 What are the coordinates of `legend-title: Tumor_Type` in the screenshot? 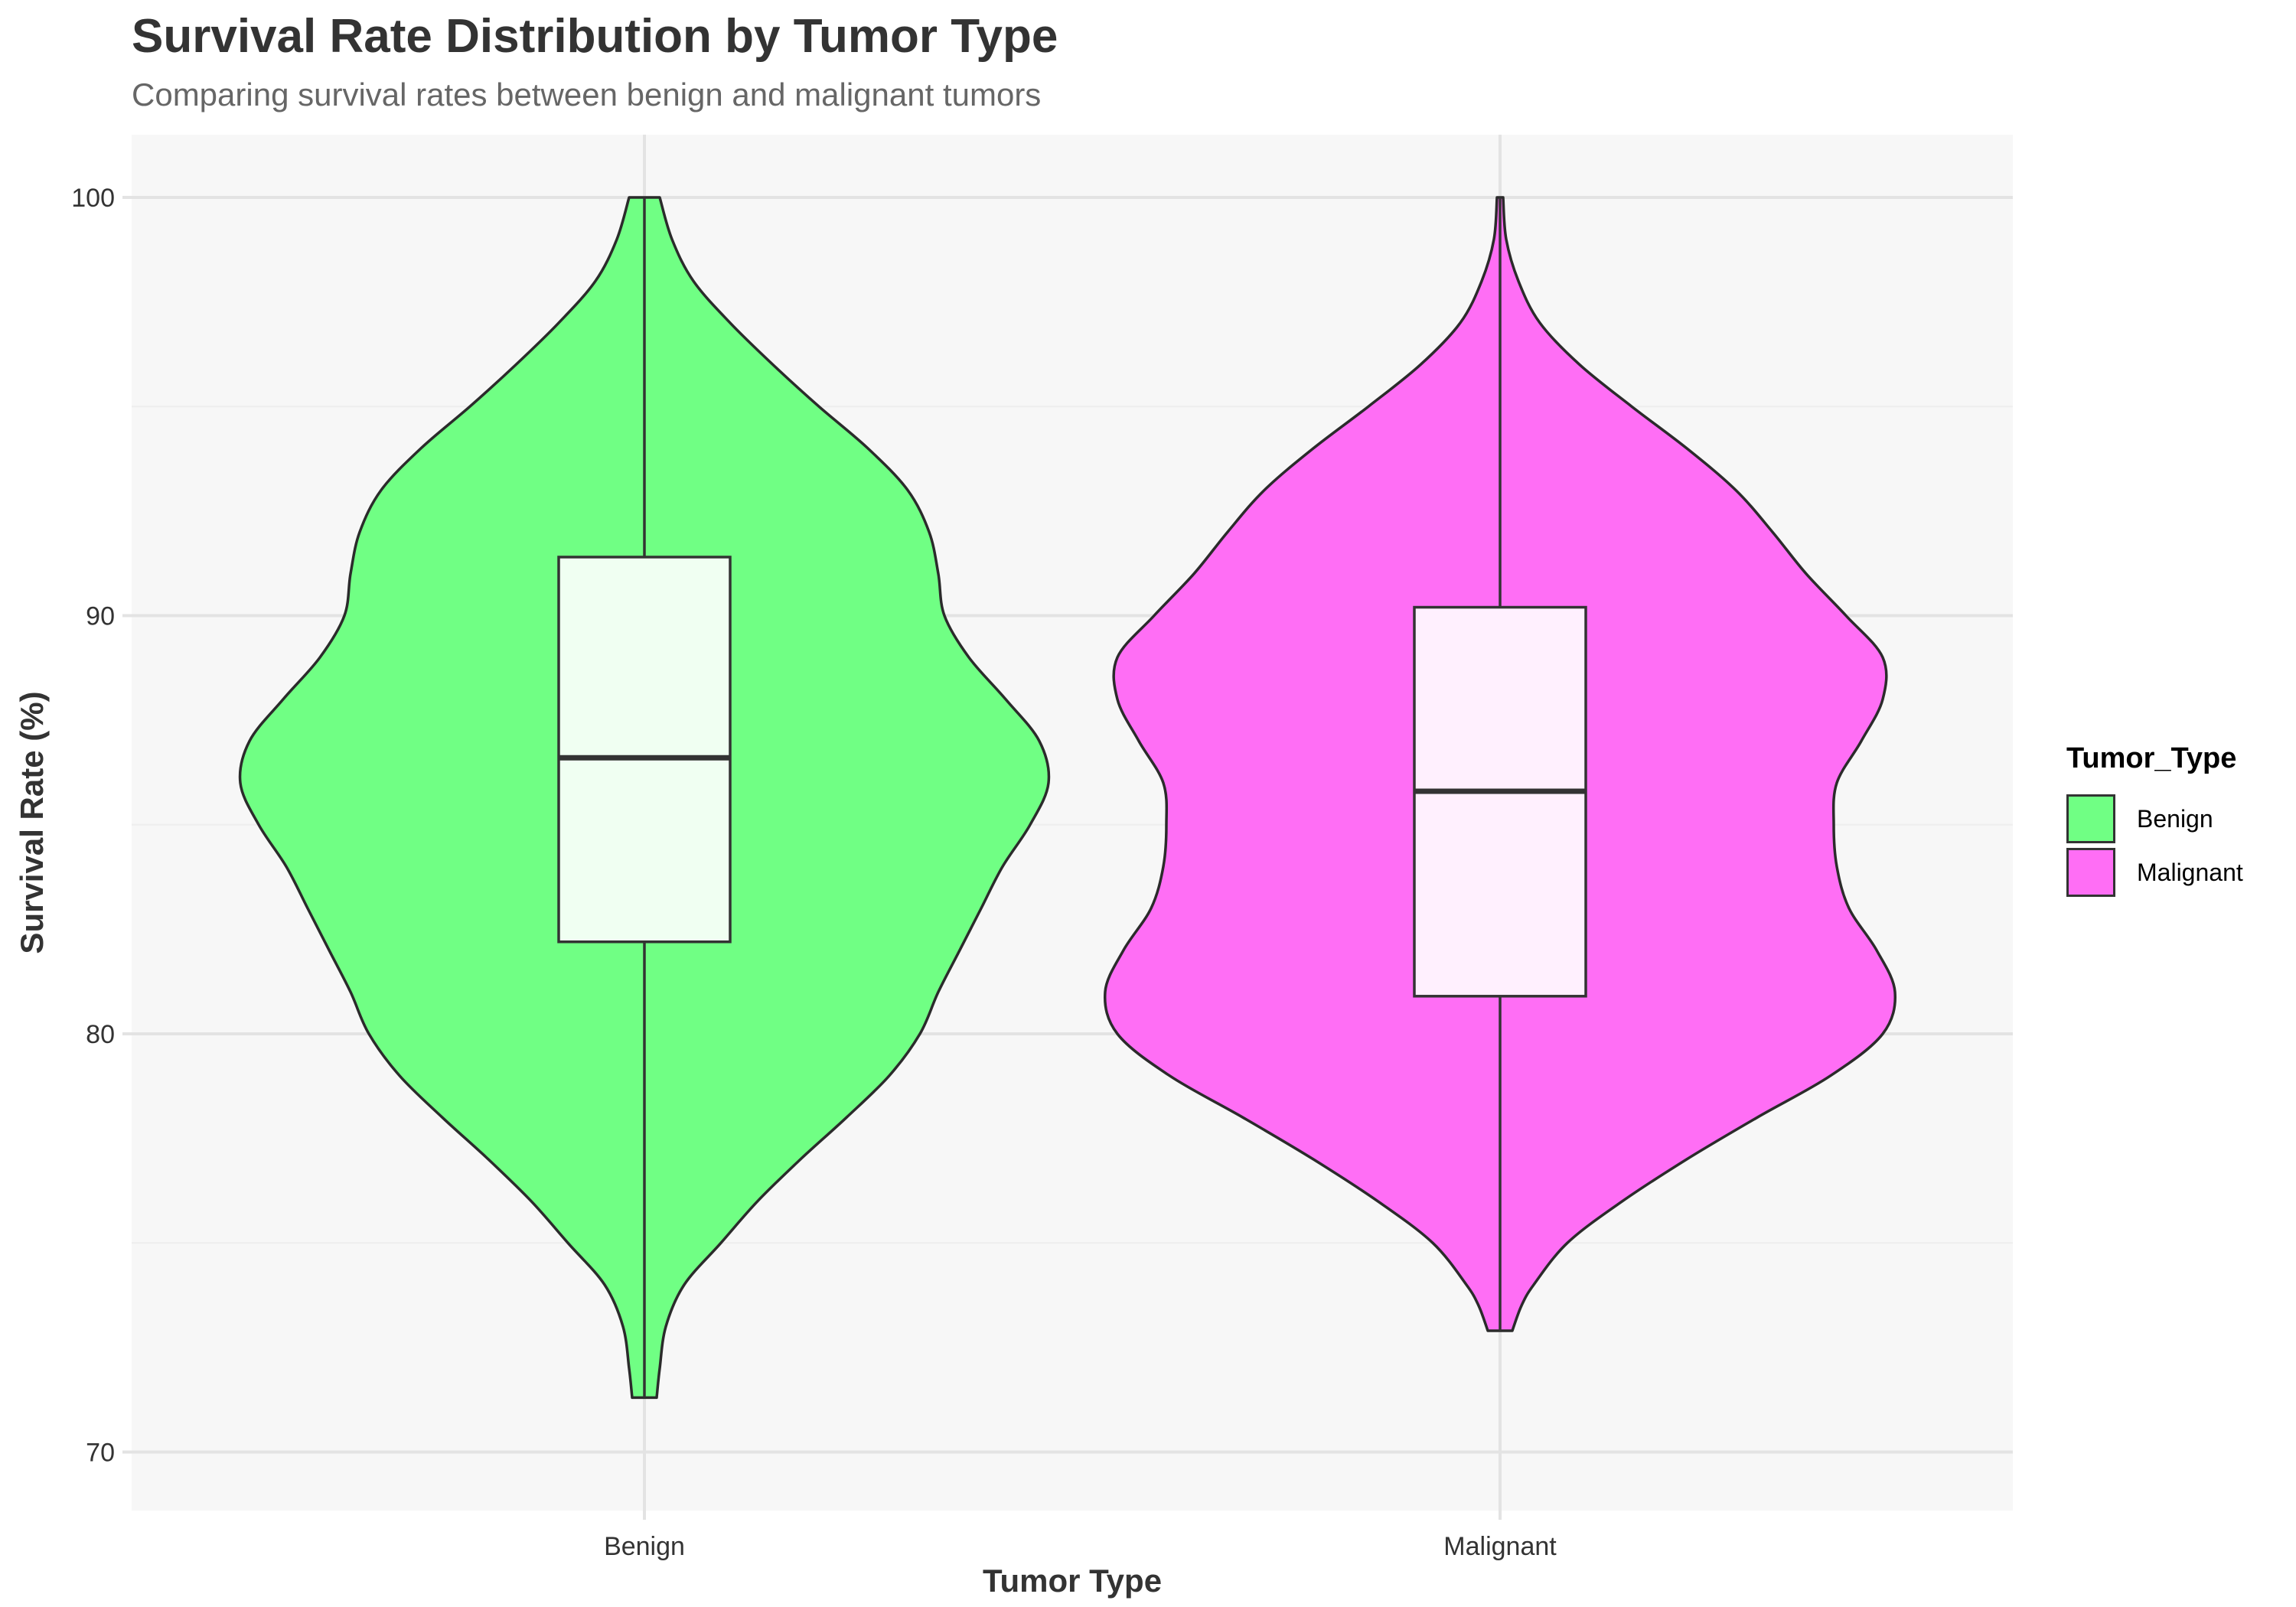 It's located at (2151, 758).